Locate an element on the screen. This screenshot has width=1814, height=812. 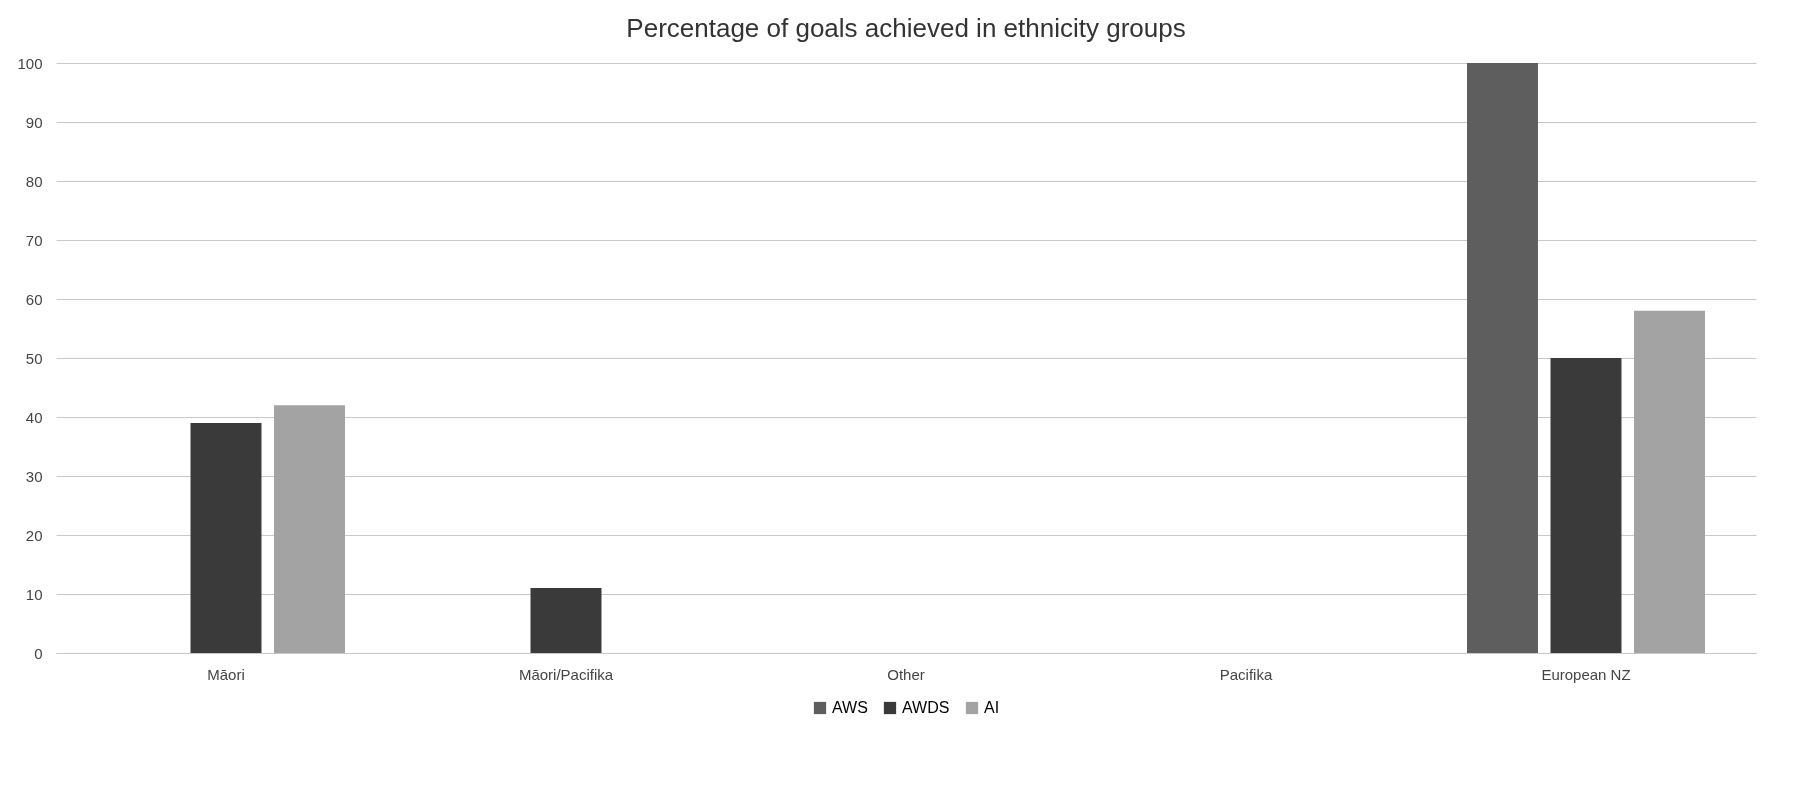
y-tick-label: 90 is located at coordinates (34, 122).